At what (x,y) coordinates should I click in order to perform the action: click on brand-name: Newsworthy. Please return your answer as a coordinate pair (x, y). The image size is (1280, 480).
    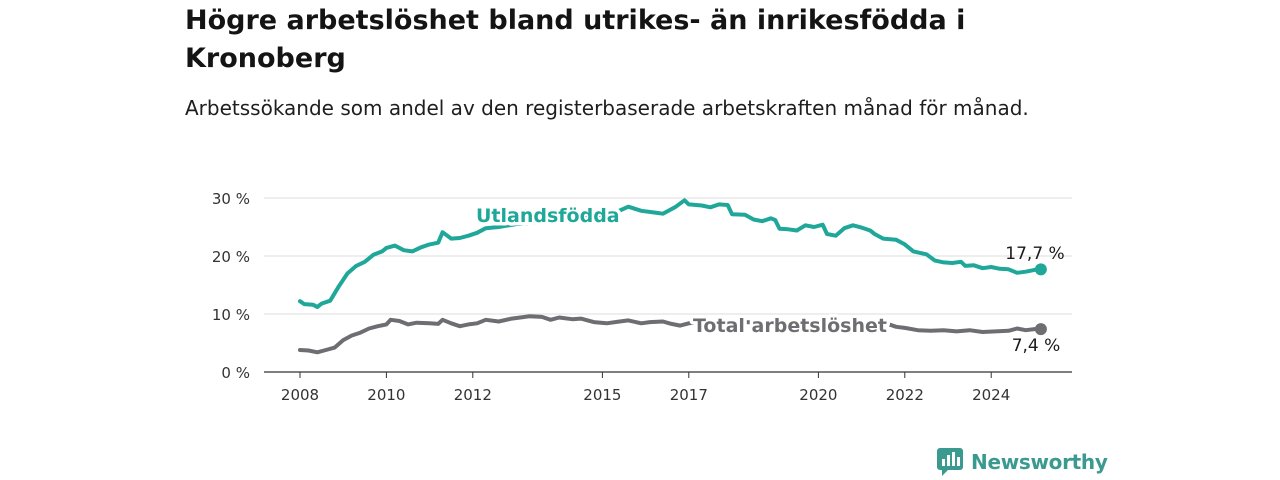
    Looking at the image, I should click on (1039, 462).